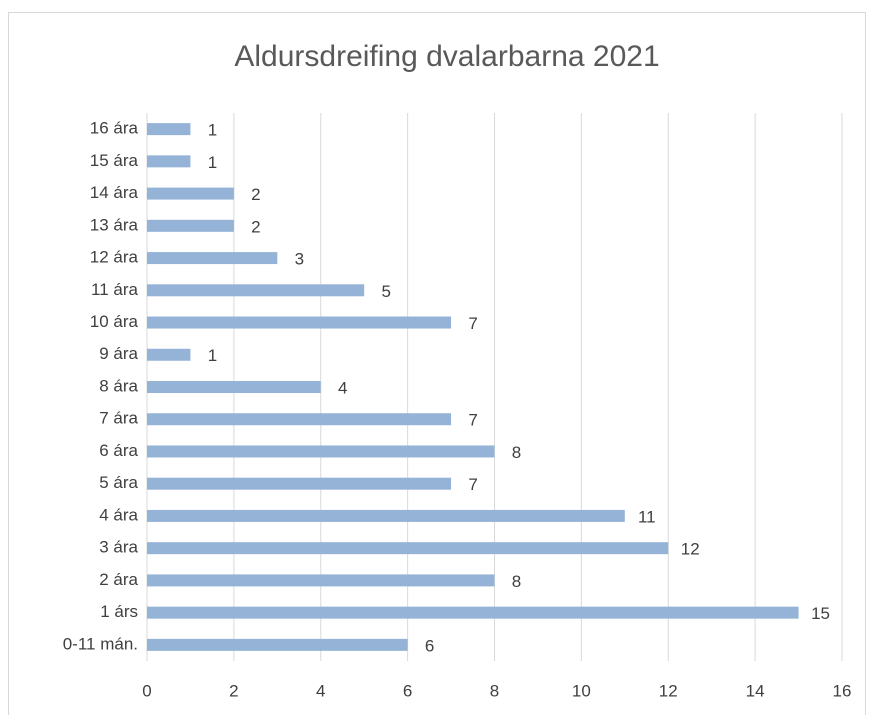 This screenshot has height=715, width=875. What do you see at coordinates (342, 387) in the screenshot?
I see `data-label: 4` at bounding box center [342, 387].